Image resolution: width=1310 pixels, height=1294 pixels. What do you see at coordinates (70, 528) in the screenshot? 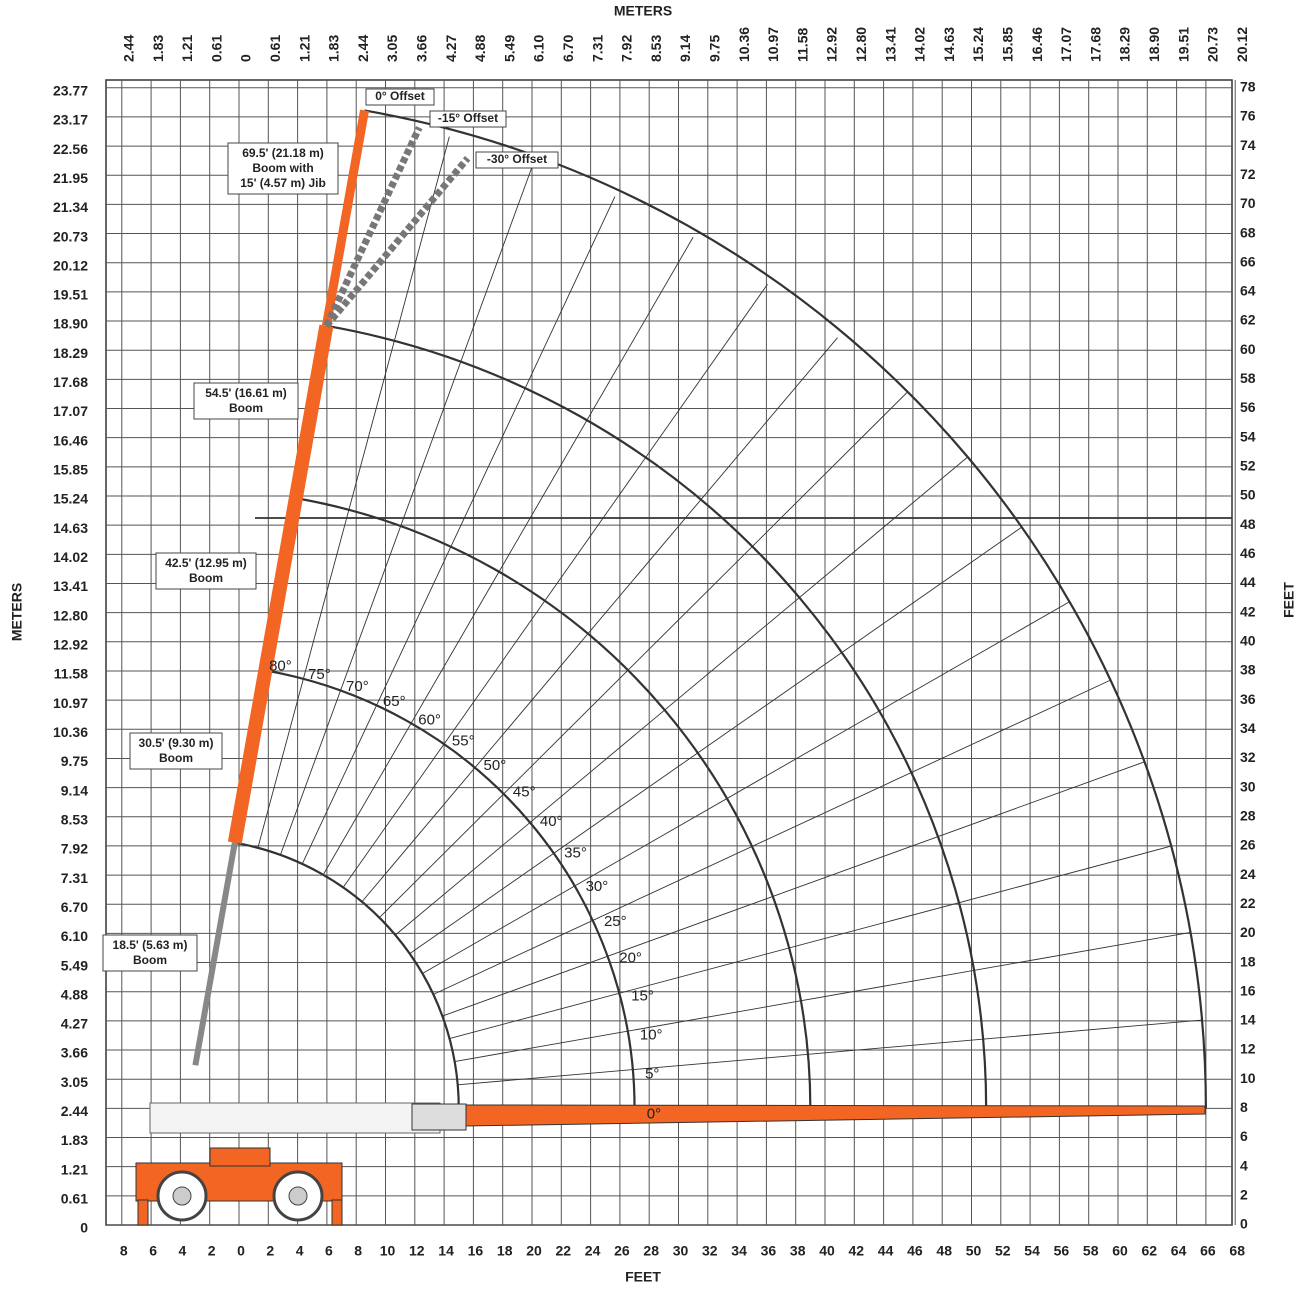
I see `left-tick-label: 14.63` at bounding box center [70, 528].